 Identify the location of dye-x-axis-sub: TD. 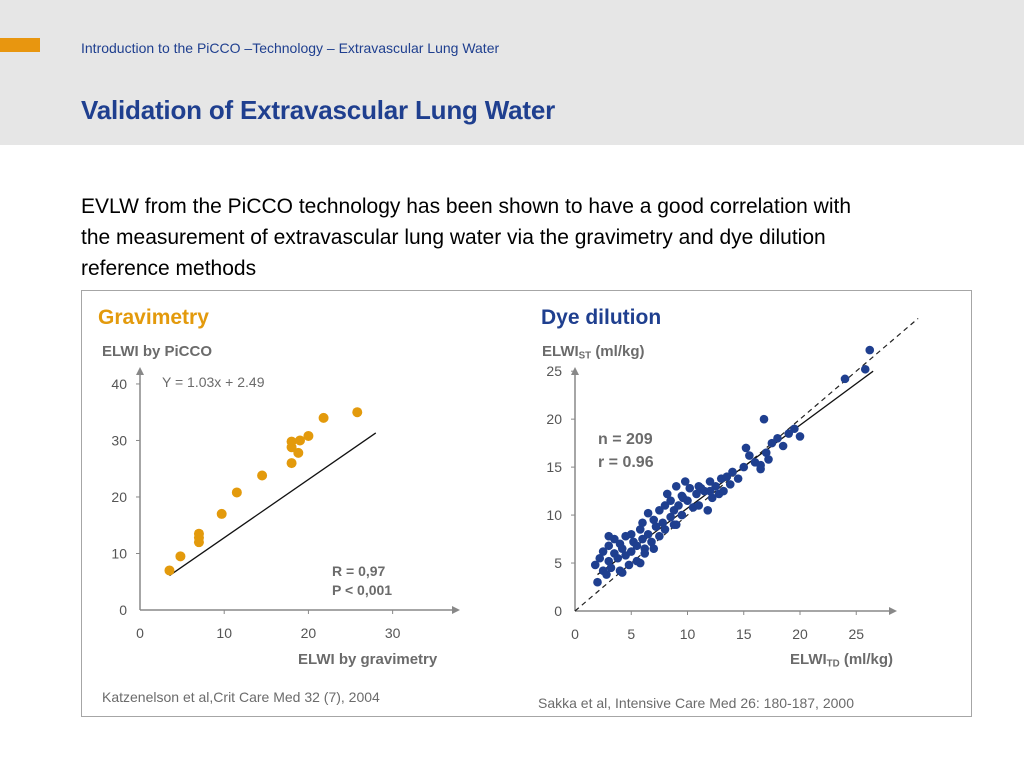
(833, 664).